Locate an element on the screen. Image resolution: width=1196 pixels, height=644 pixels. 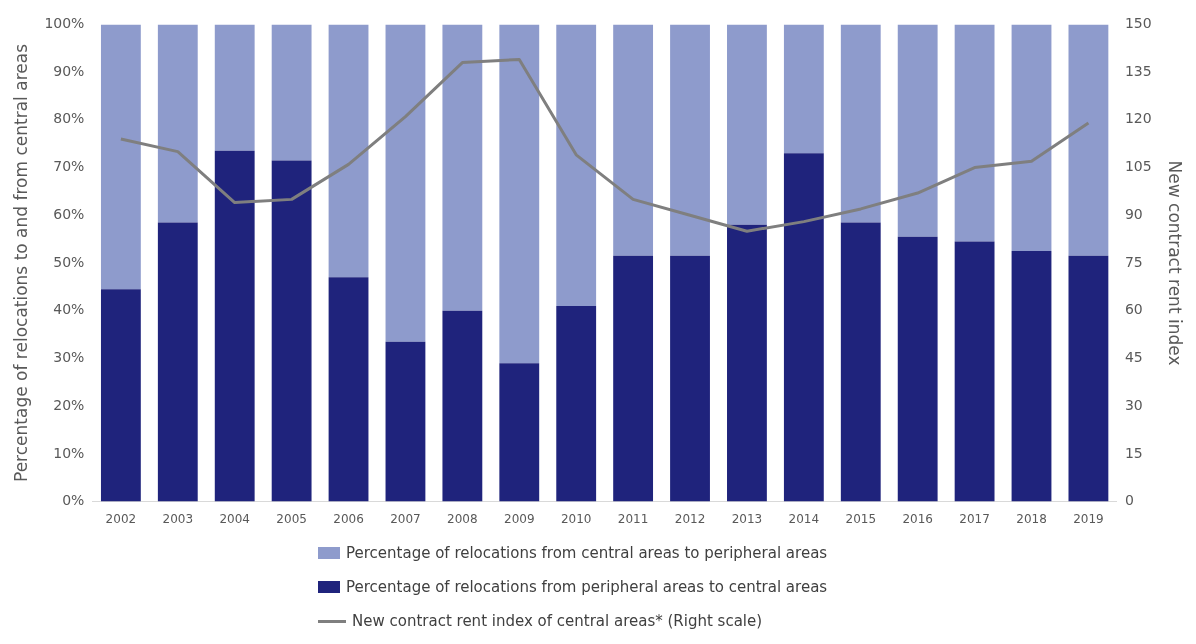
y2-tick-label: 30 is located at coordinates (1133, 404).